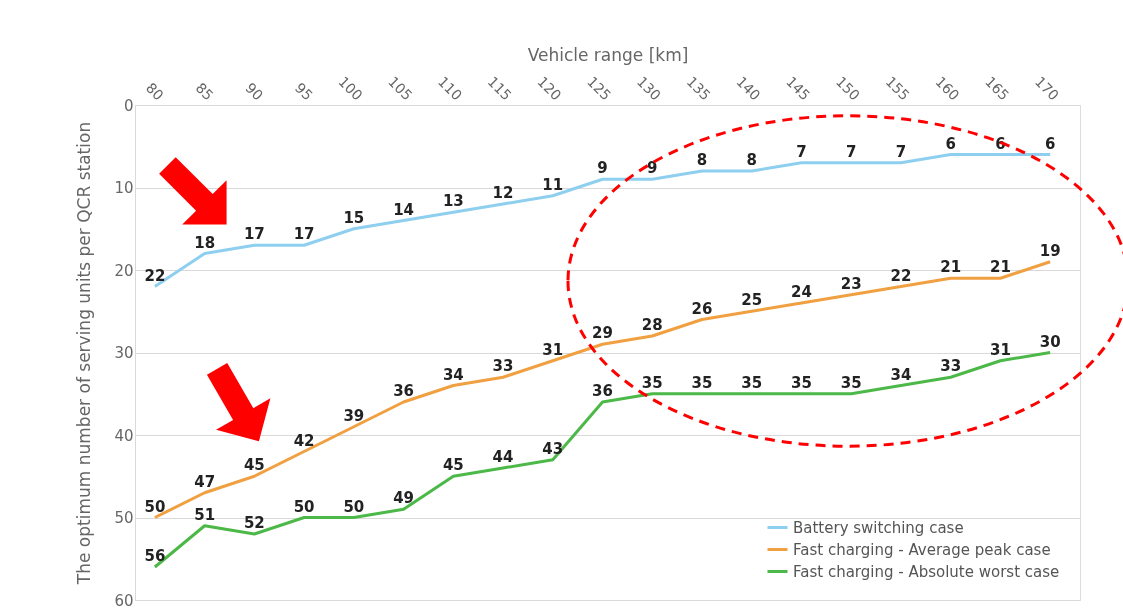  What do you see at coordinates (702, 308) in the screenshot?
I see `data-label: 26` at bounding box center [702, 308].